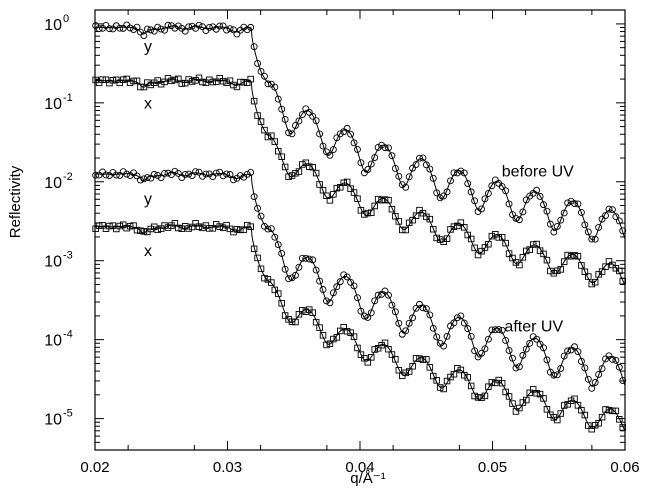  Describe the element at coordinates (68, 414) in the screenshot. I see `y-tick-exponent: -5` at that location.